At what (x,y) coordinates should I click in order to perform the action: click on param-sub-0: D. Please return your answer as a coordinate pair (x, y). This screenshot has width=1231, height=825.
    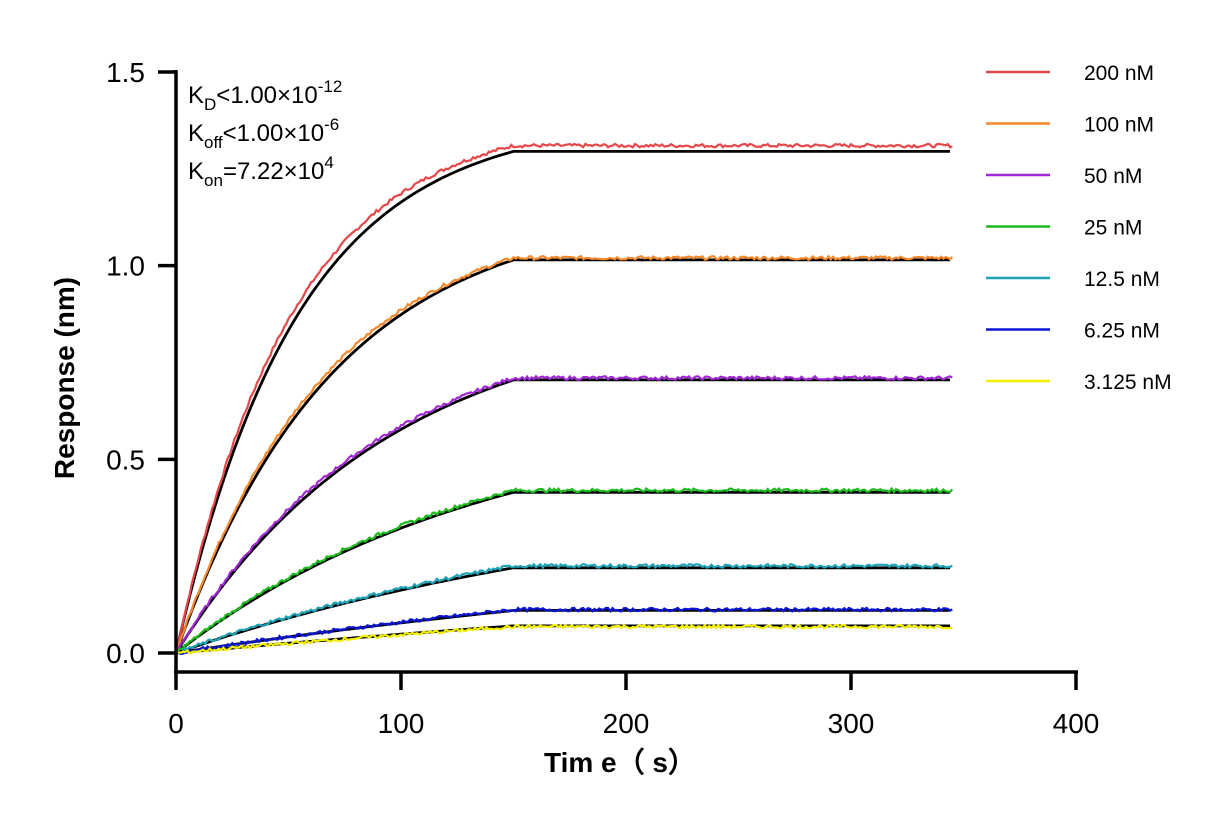
    Looking at the image, I should click on (210, 104).